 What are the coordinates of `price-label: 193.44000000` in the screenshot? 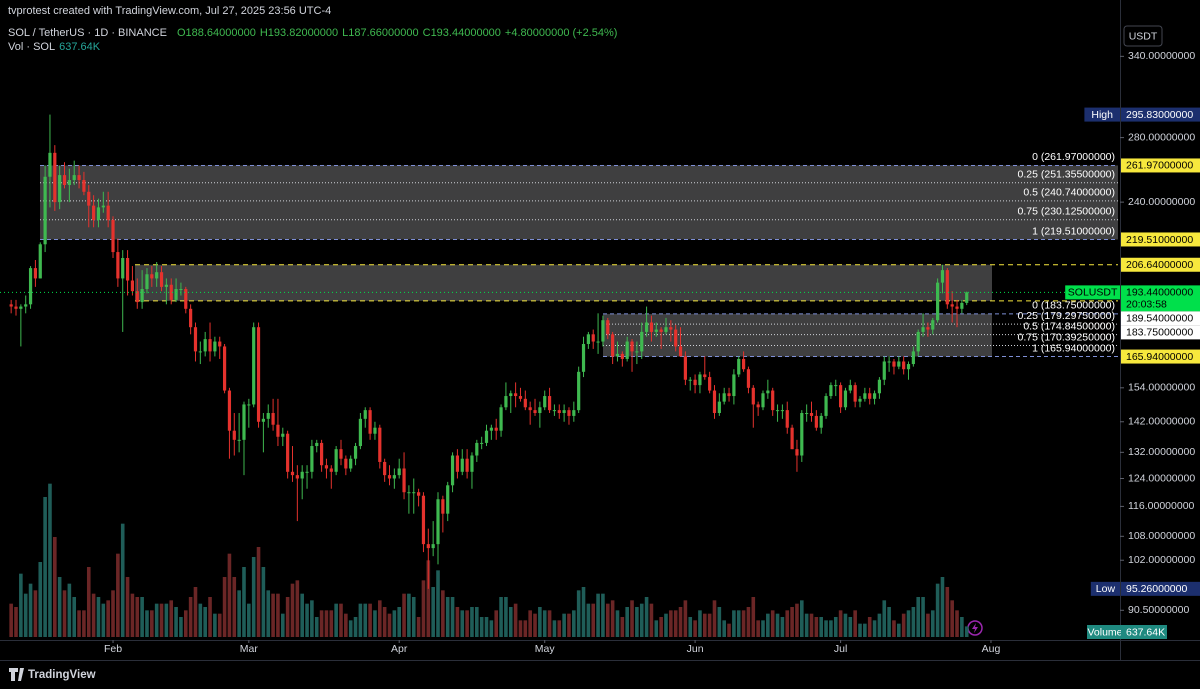 It's located at (1159, 293).